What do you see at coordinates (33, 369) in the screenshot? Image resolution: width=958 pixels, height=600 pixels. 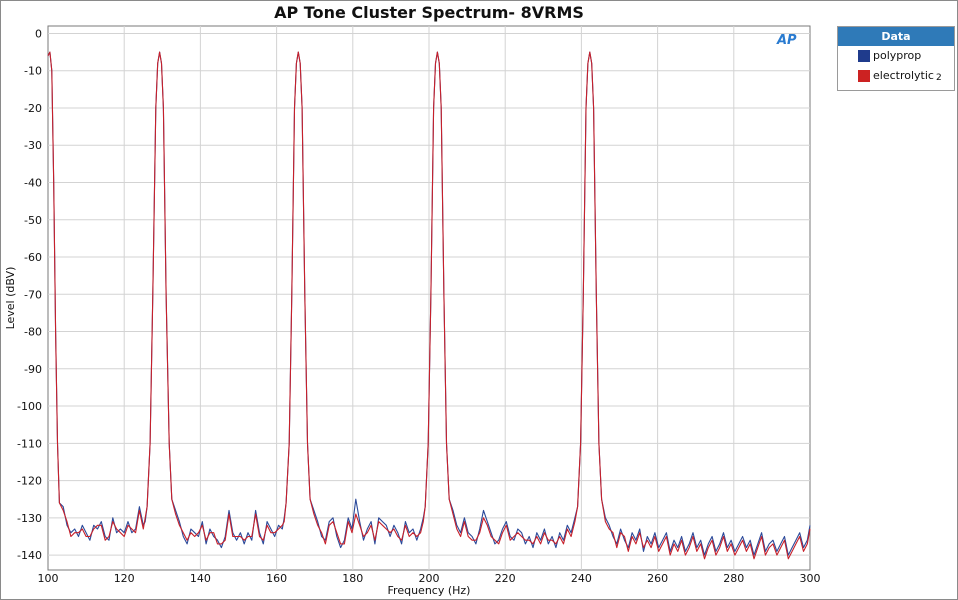 I see `y-tick-label: -90` at bounding box center [33, 369].